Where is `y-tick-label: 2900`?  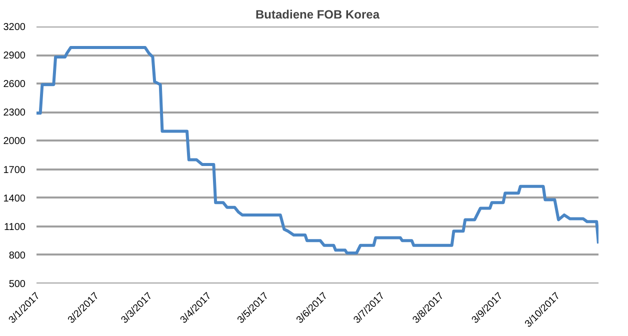 y-tick-label: 2900 is located at coordinates (14, 56).